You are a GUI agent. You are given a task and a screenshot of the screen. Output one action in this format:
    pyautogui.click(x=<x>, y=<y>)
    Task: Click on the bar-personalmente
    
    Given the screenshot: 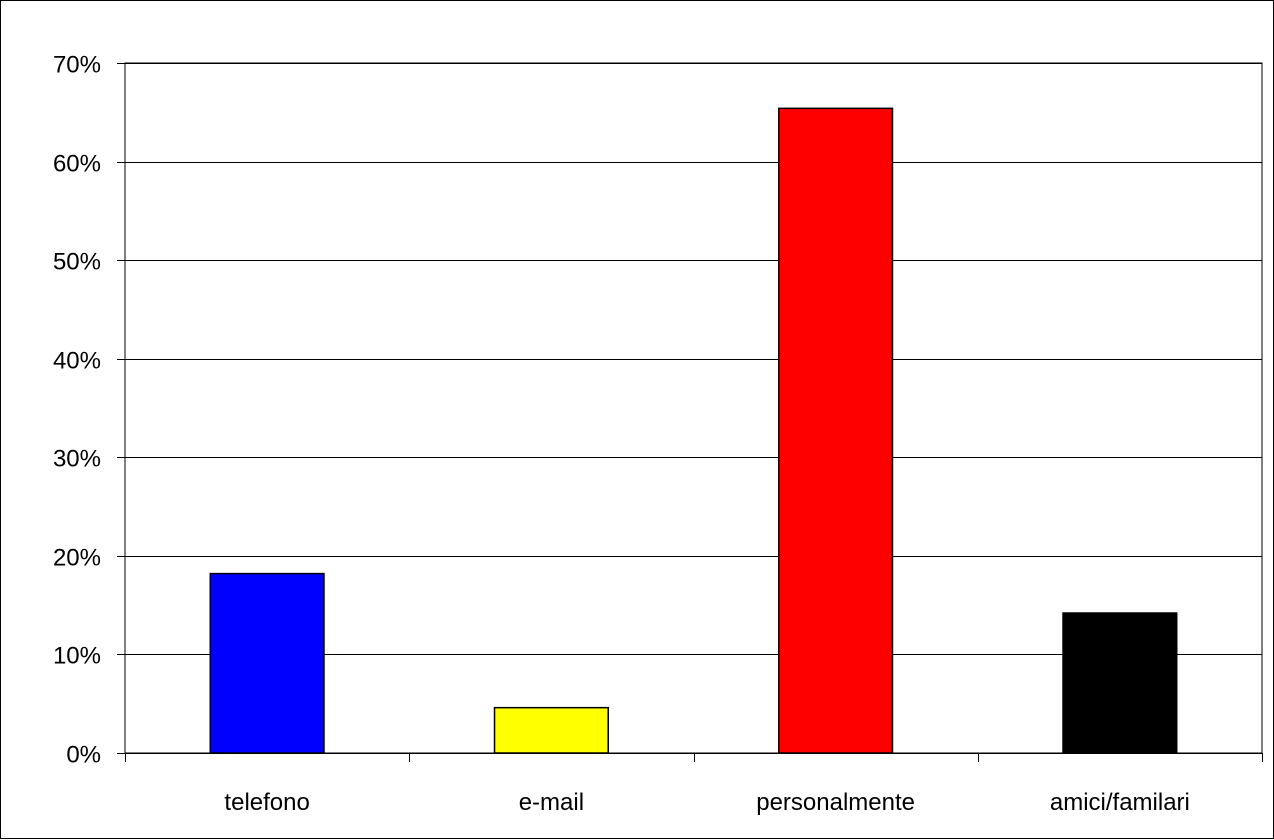 What is the action you would take?
    pyautogui.click(x=836, y=430)
    